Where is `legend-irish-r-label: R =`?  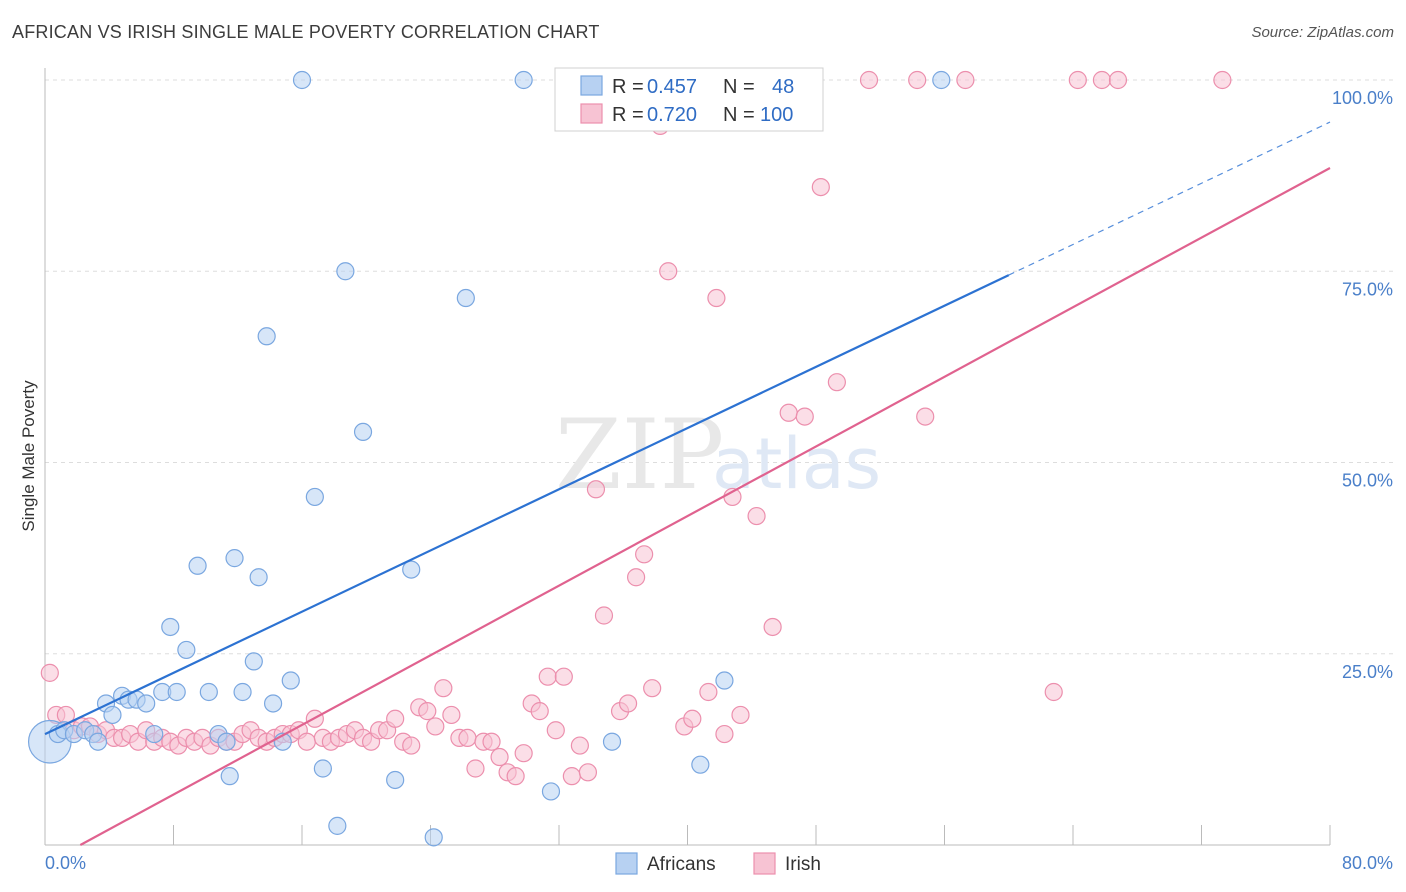
legend-irish-r-label: R = is located at coordinates (628, 115).